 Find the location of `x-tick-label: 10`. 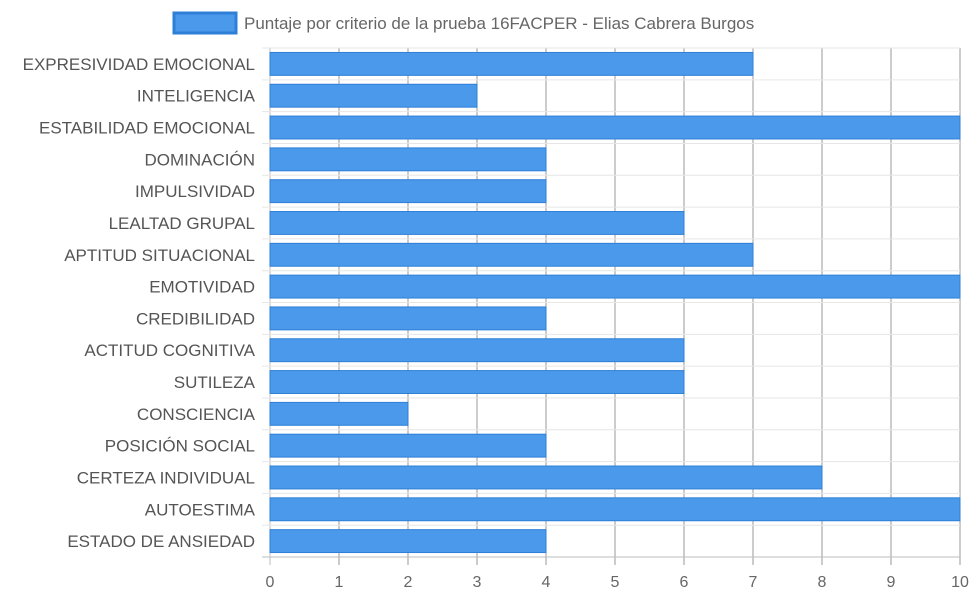

x-tick-label: 10 is located at coordinates (960, 582).